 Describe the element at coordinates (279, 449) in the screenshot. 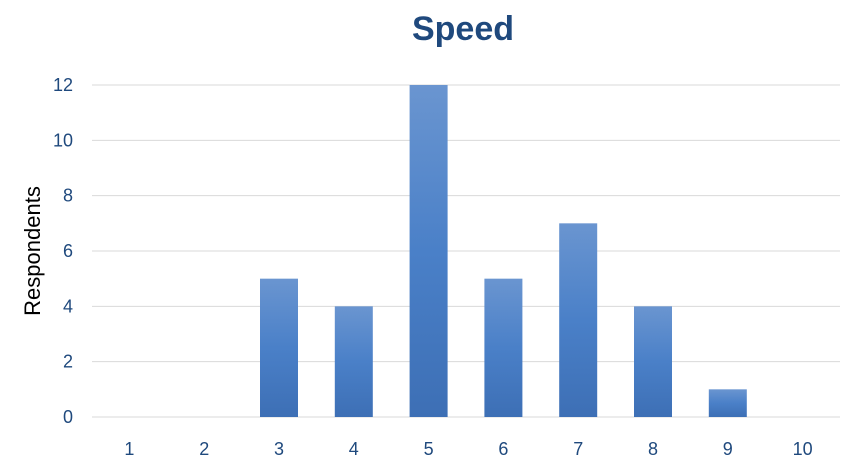

I see `x-tick-label: 3` at that location.